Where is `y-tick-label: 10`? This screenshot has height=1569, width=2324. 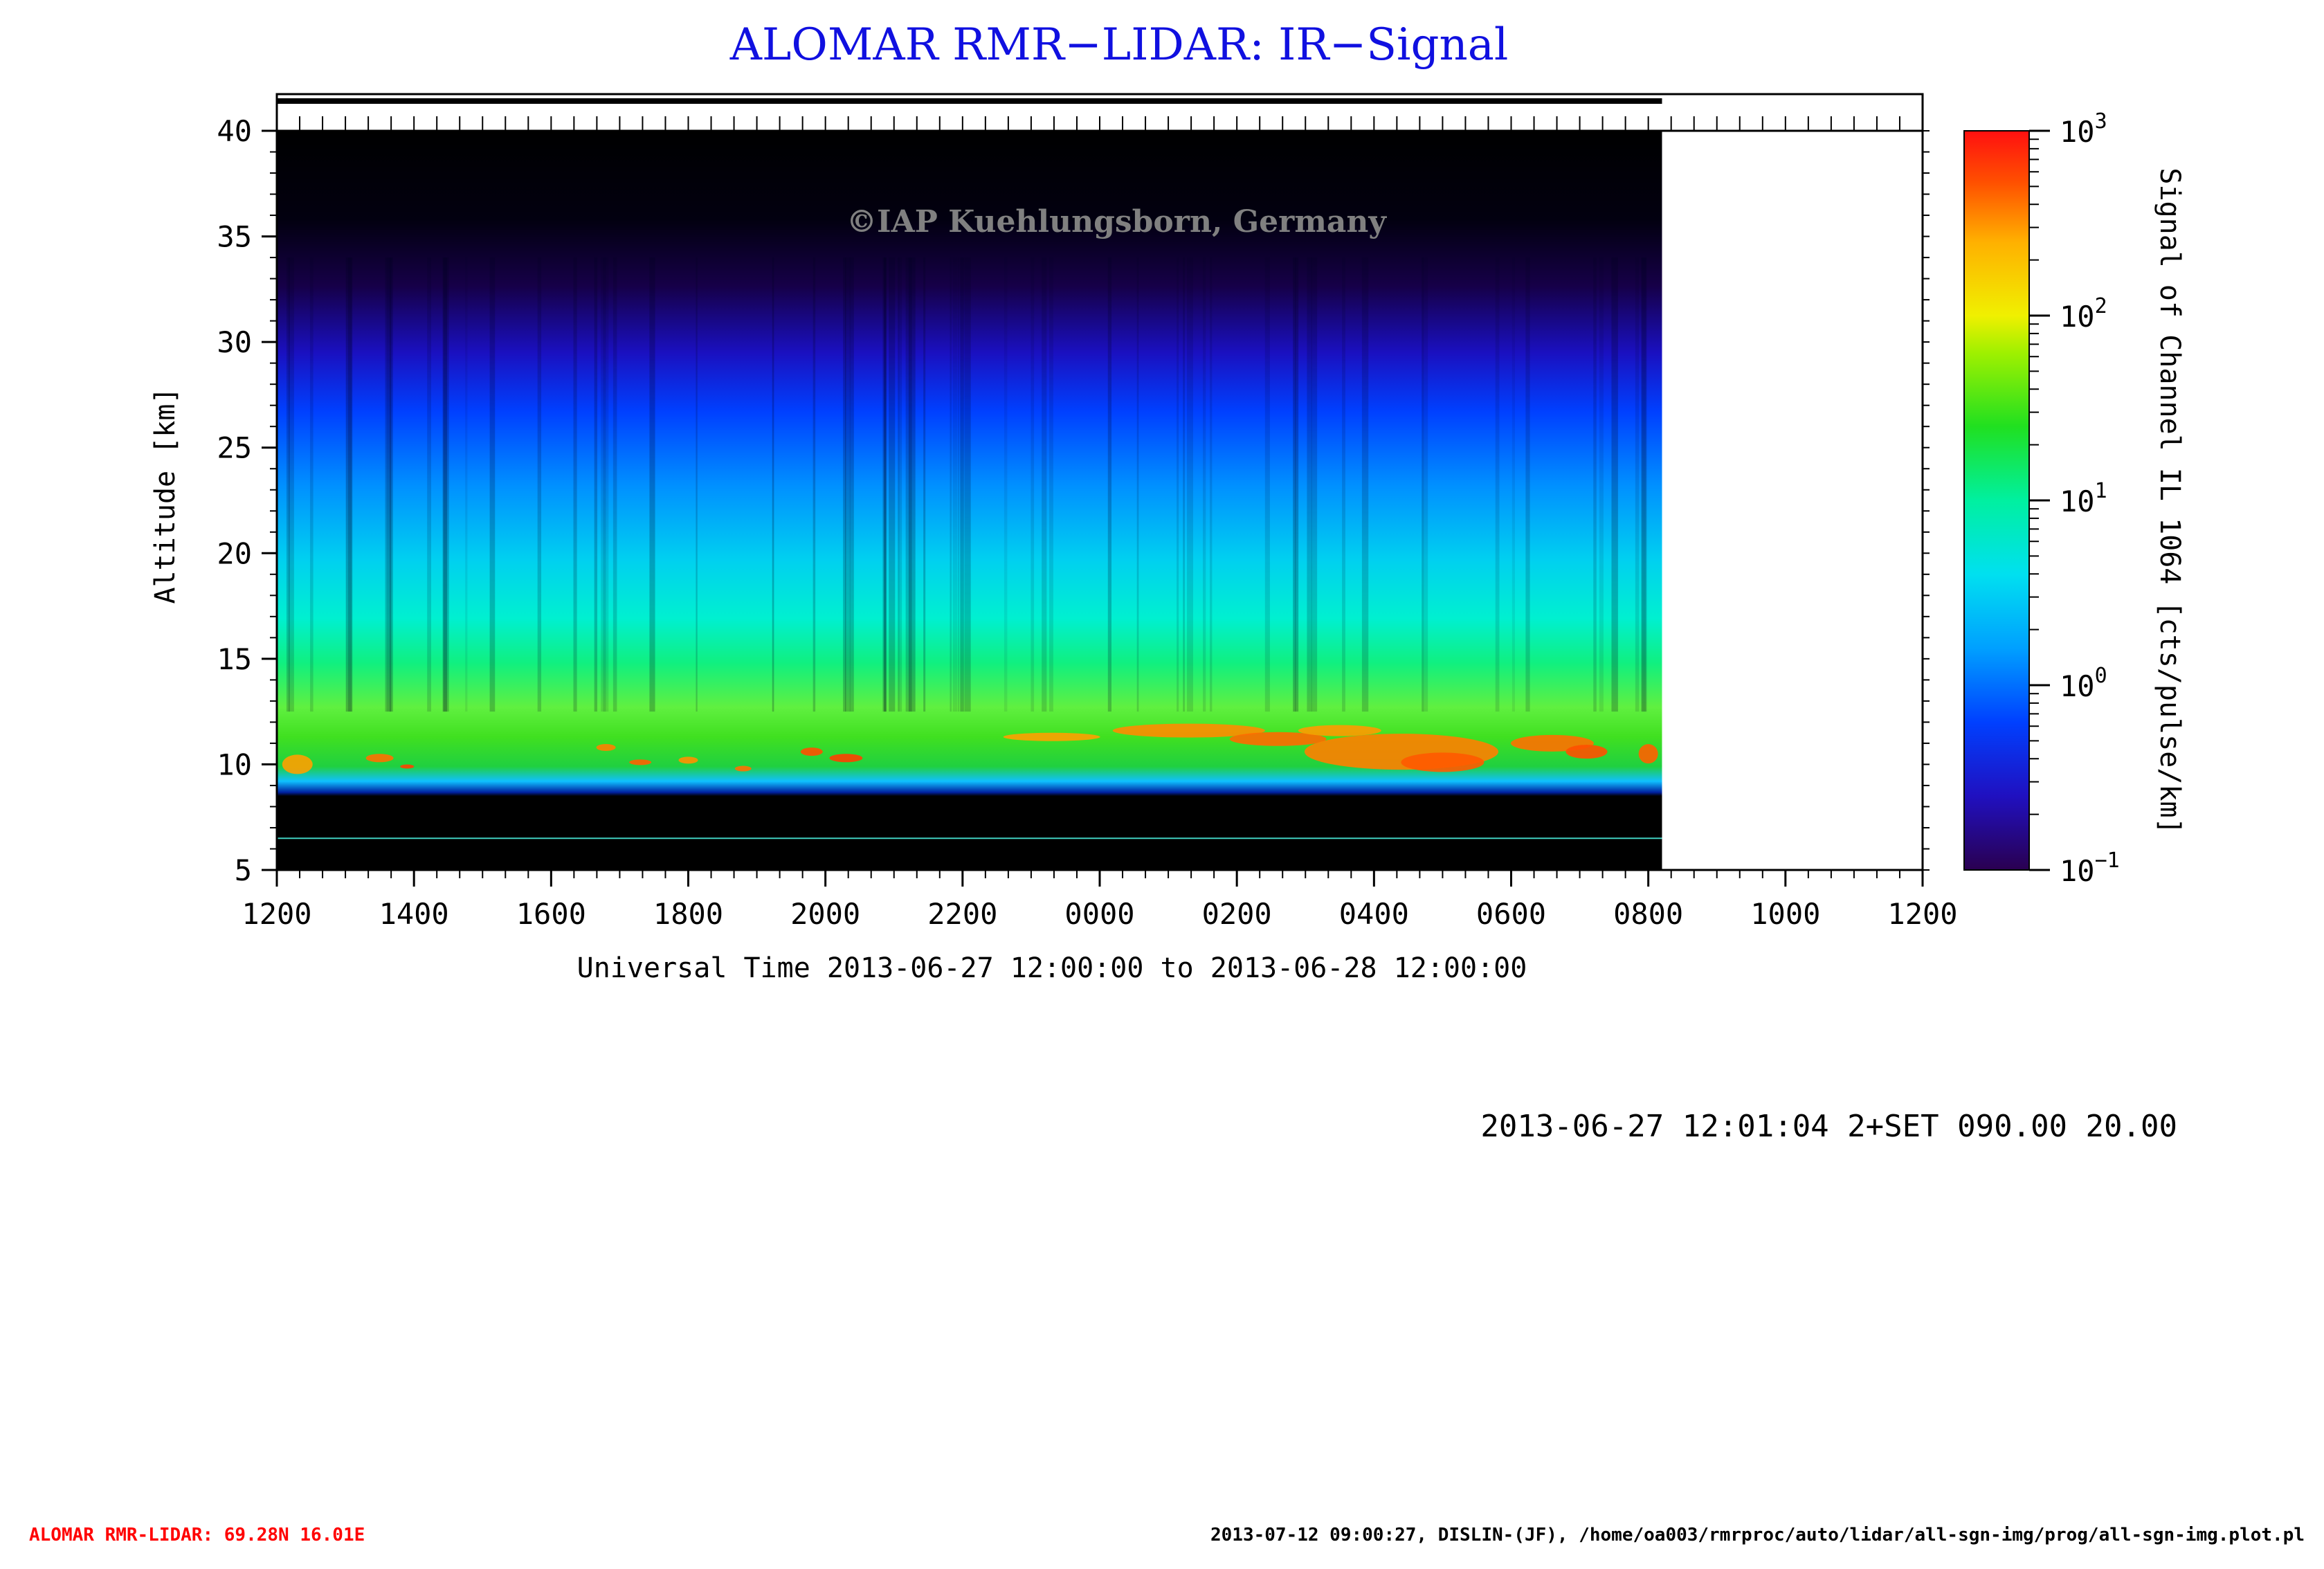 y-tick-label: 10 is located at coordinates (234, 764).